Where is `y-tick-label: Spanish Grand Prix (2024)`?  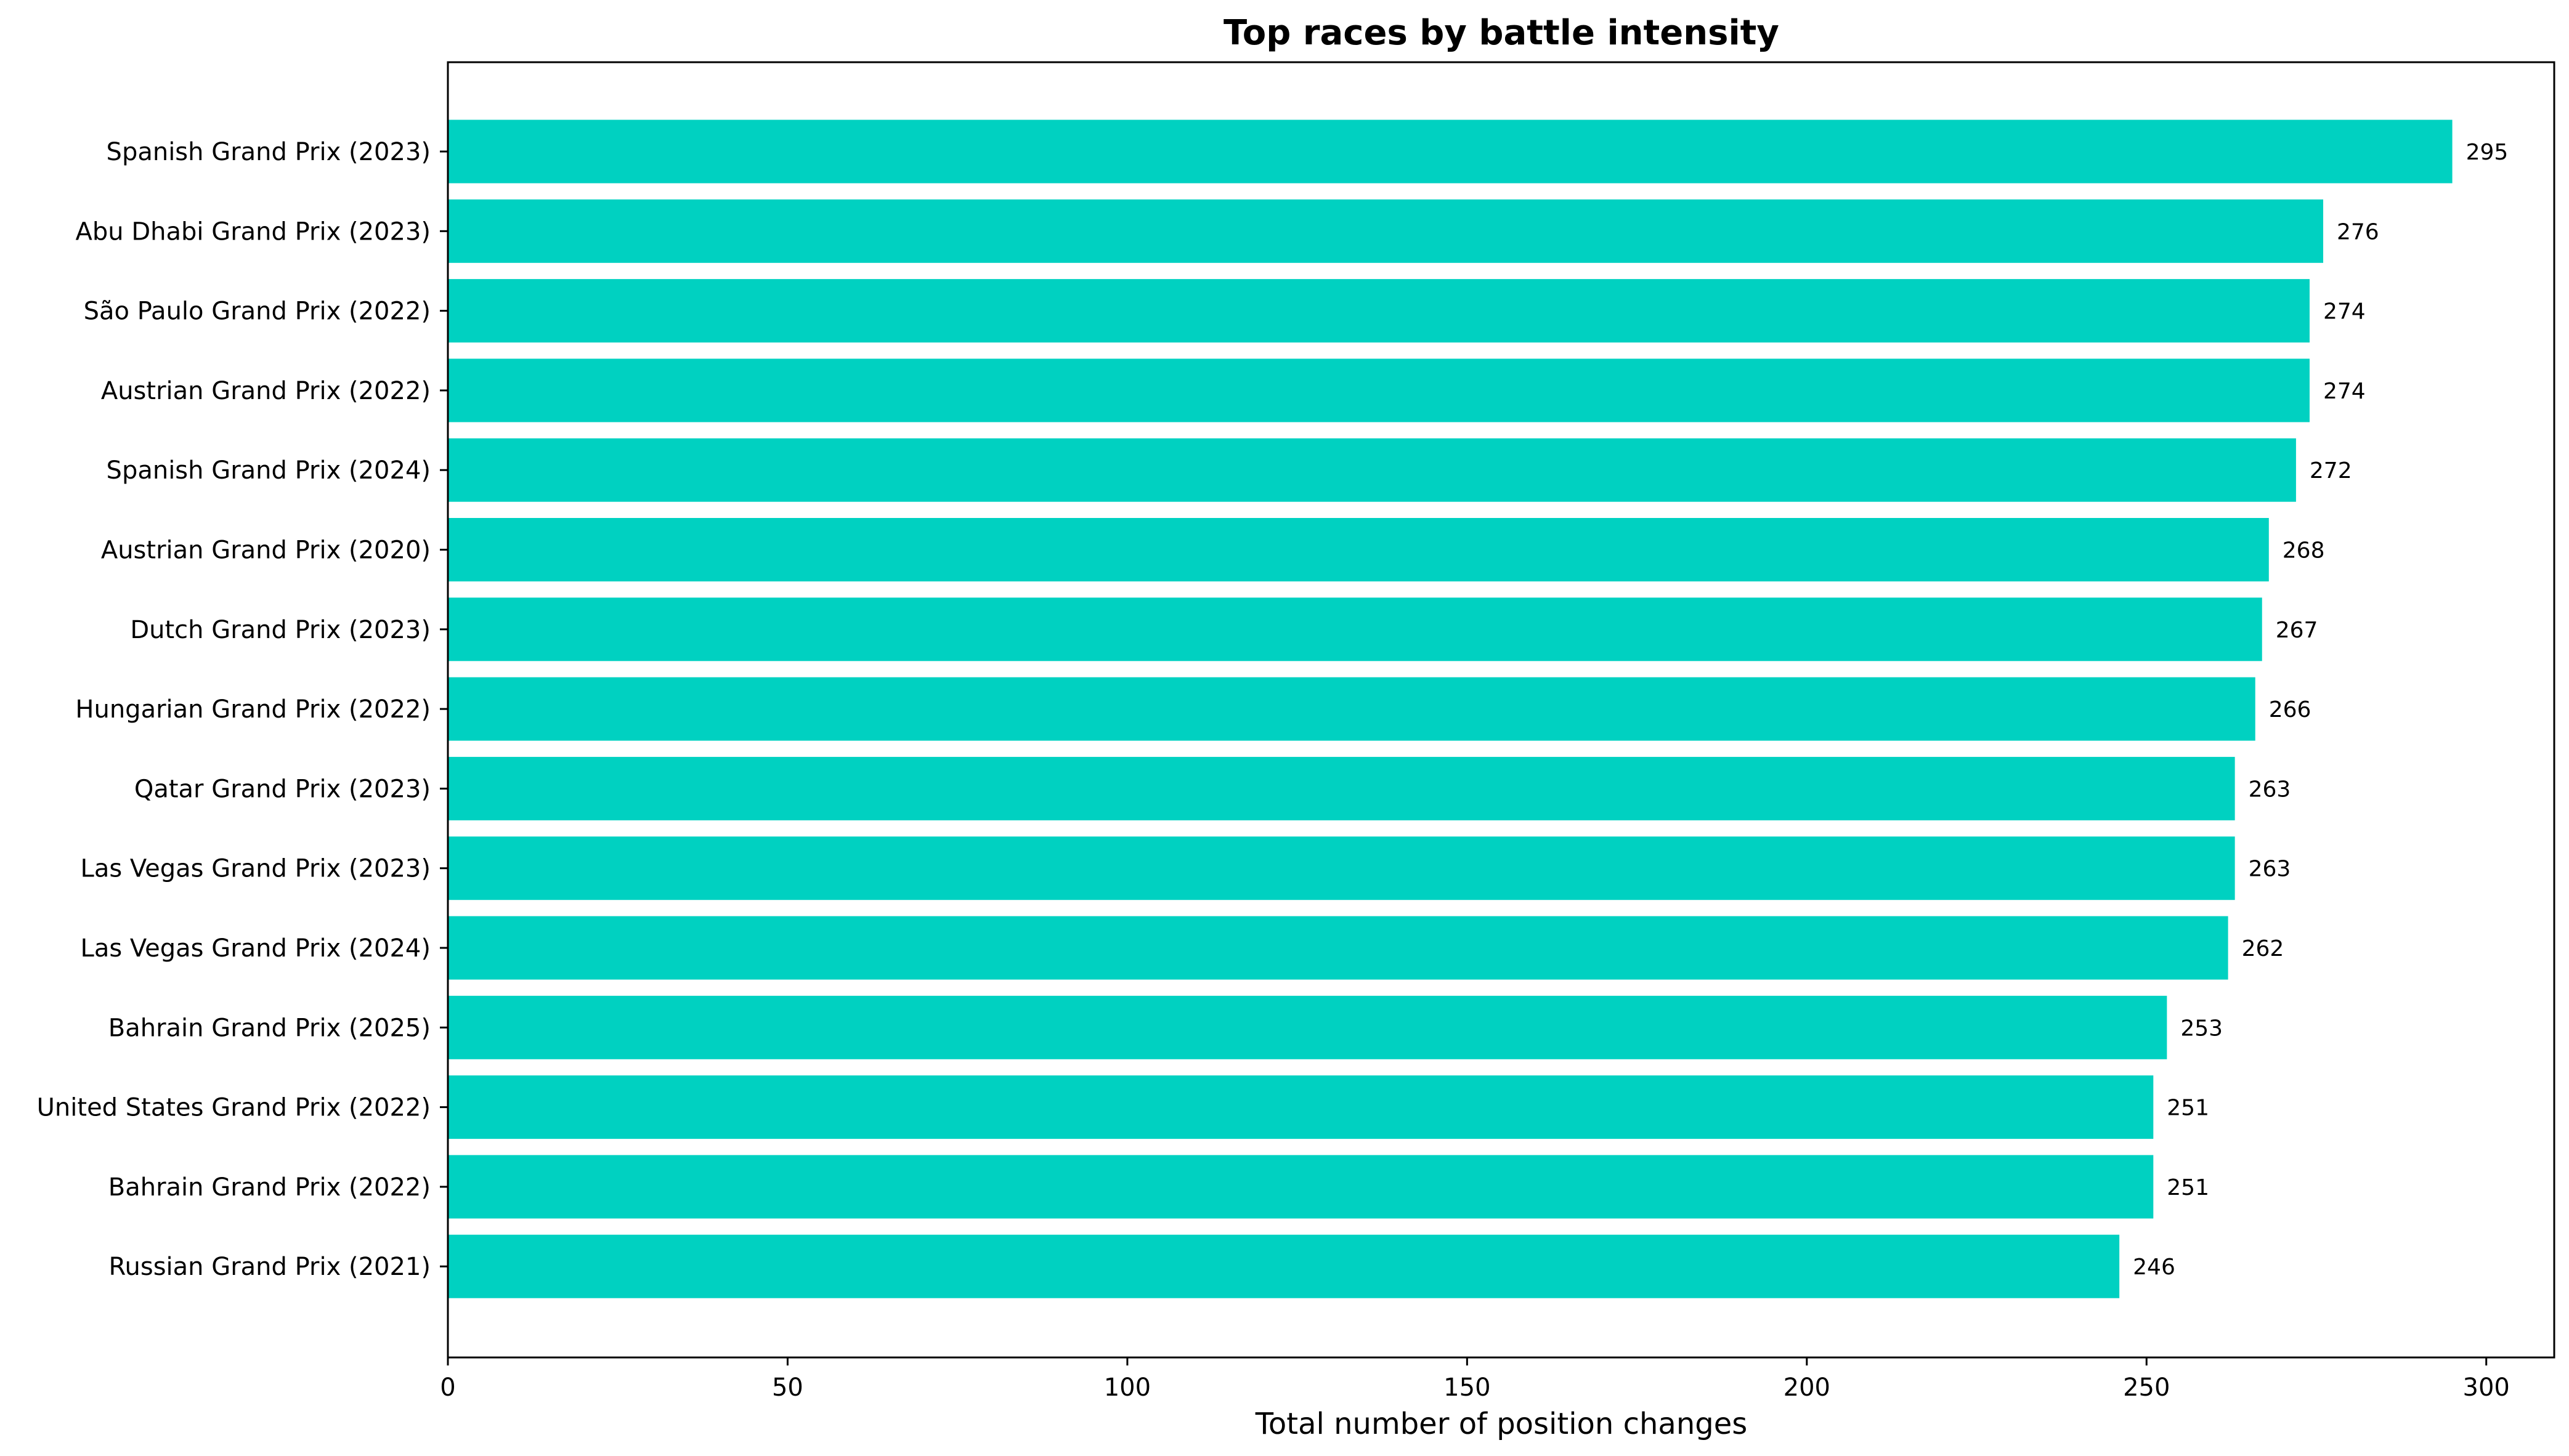
y-tick-label: Spanish Grand Prix (2024) is located at coordinates (269, 470).